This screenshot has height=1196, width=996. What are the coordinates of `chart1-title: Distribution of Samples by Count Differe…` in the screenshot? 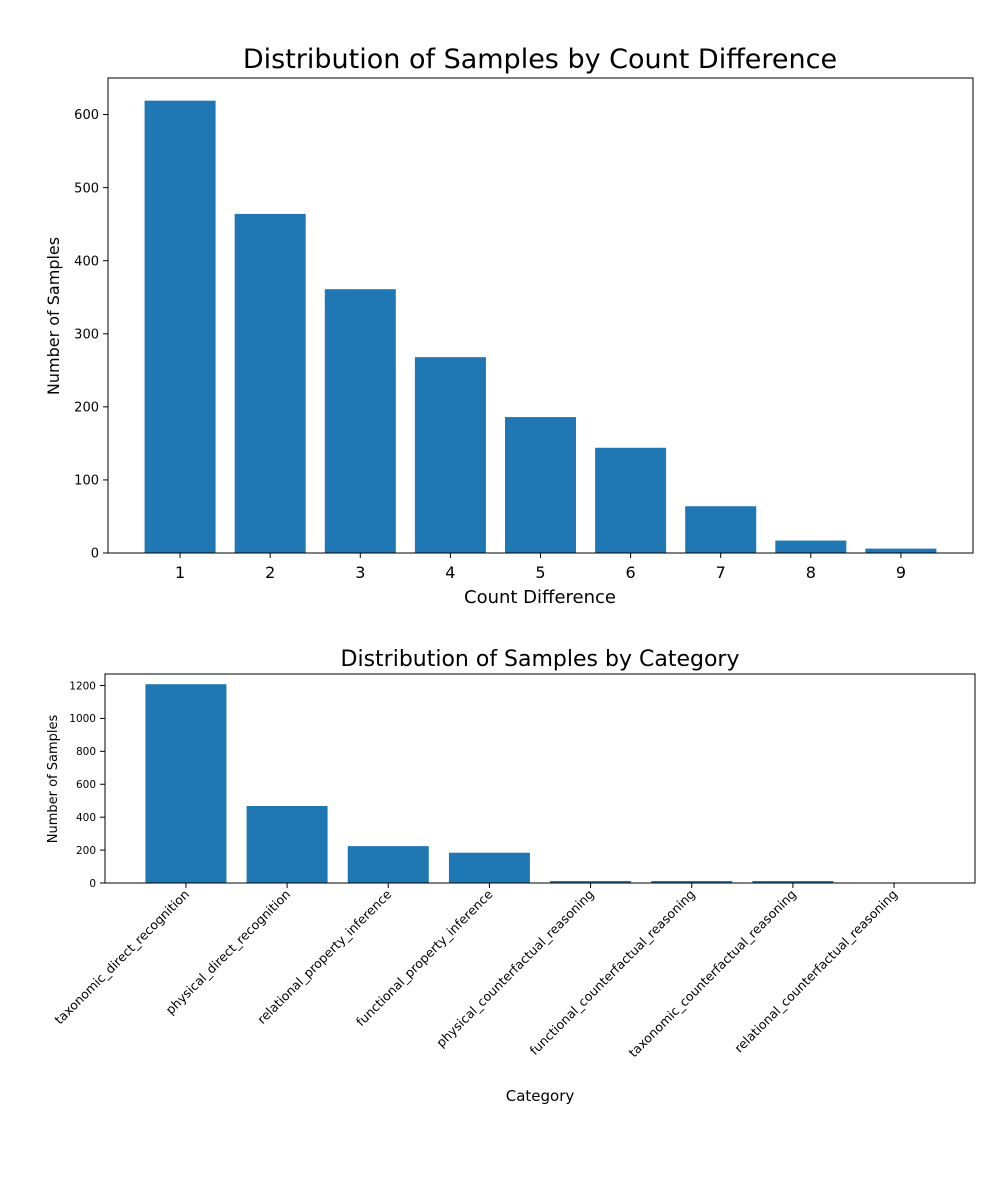 It's located at (540, 59).